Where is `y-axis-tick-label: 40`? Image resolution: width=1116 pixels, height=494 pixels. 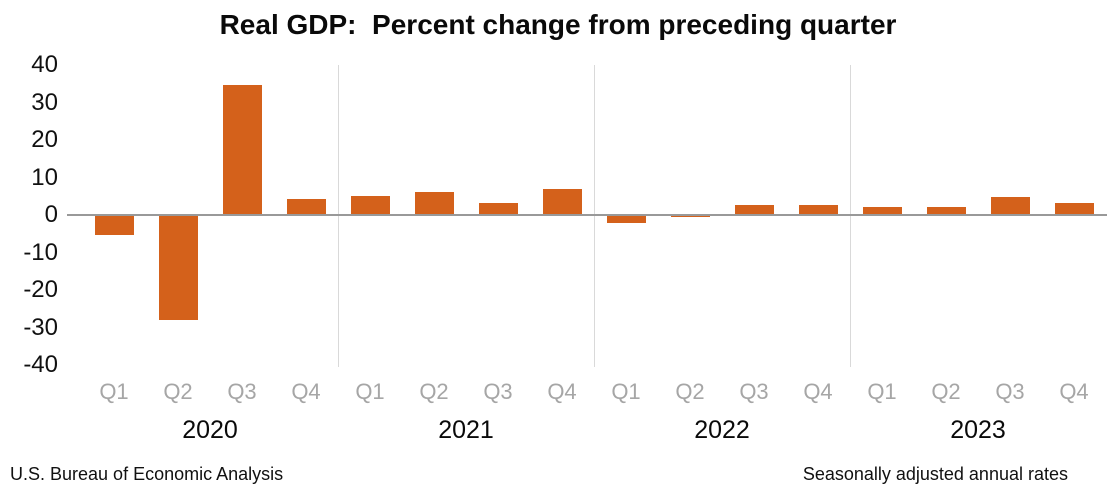 y-axis-tick-label: 40 is located at coordinates (44, 64).